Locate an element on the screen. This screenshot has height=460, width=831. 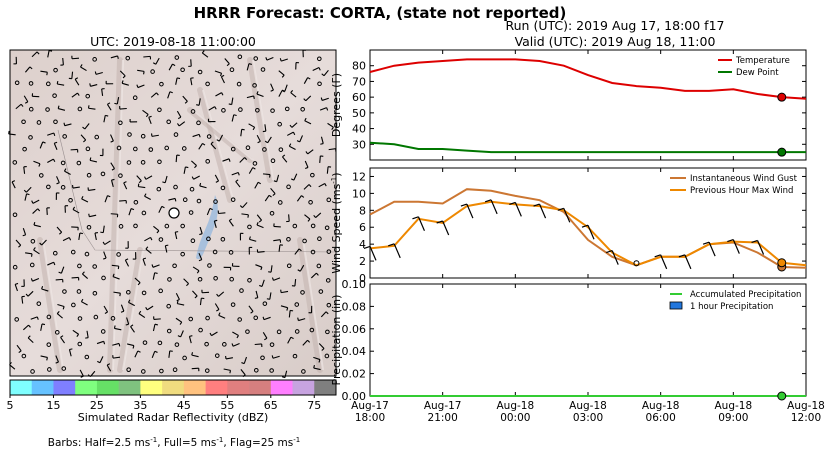
lake is located at coordinates (207, 227).